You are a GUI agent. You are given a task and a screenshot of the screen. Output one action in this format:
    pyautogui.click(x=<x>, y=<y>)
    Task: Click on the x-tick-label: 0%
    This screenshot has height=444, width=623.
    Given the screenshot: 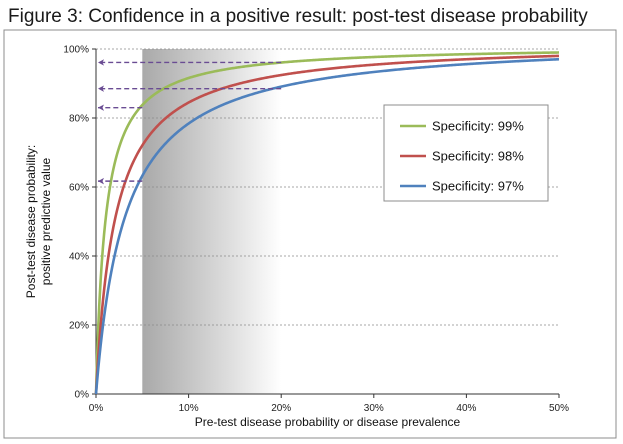 What is the action you would take?
    pyautogui.click(x=96, y=408)
    